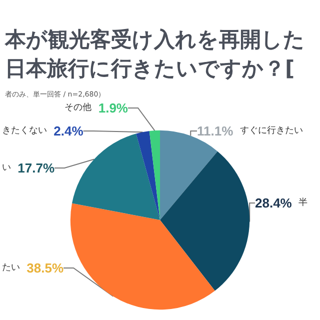 The image size is (320, 320). What do you see at coordinates (303, 202) in the screenshot?
I see `slice-label: 半` at bounding box center [303, 202].